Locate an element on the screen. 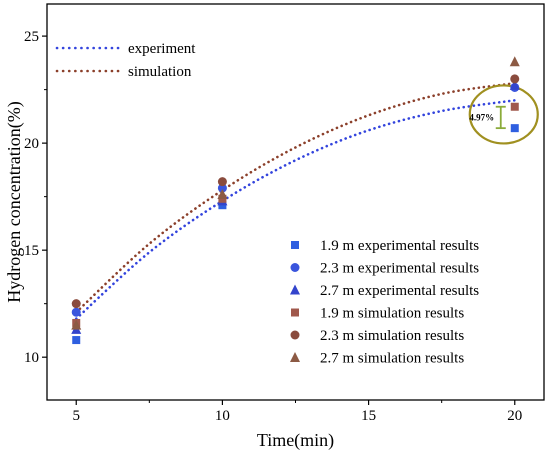 The height and width of the screenshot is (461, 550). marker-legend-label: 2.3 m simulation results is located at coordinates (392, 336).